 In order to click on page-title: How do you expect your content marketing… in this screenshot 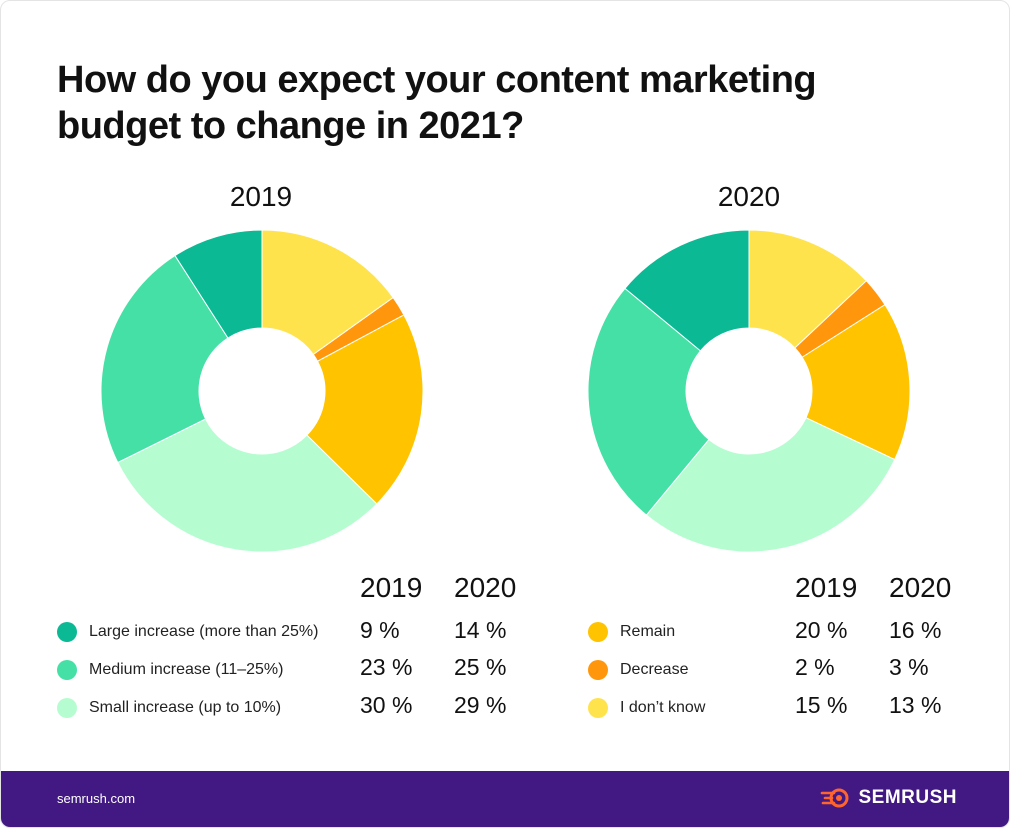, I will do `click(437, 103)`.